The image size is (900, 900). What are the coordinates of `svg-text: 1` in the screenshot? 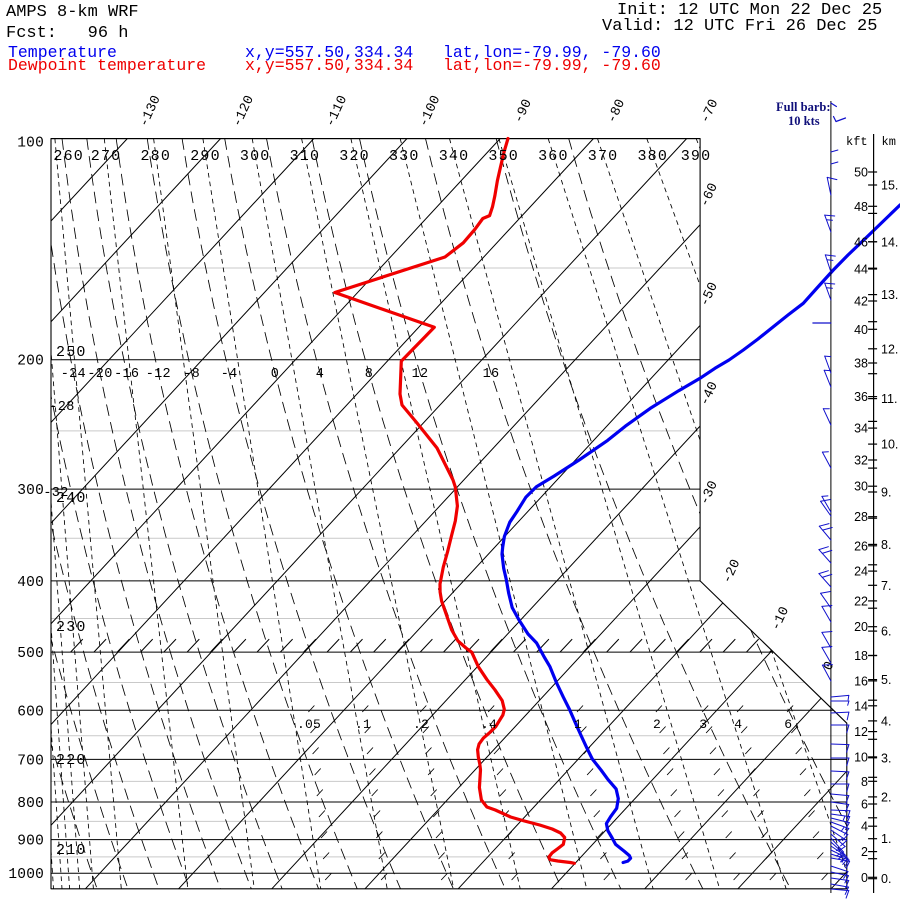 It's located at (578, 724).